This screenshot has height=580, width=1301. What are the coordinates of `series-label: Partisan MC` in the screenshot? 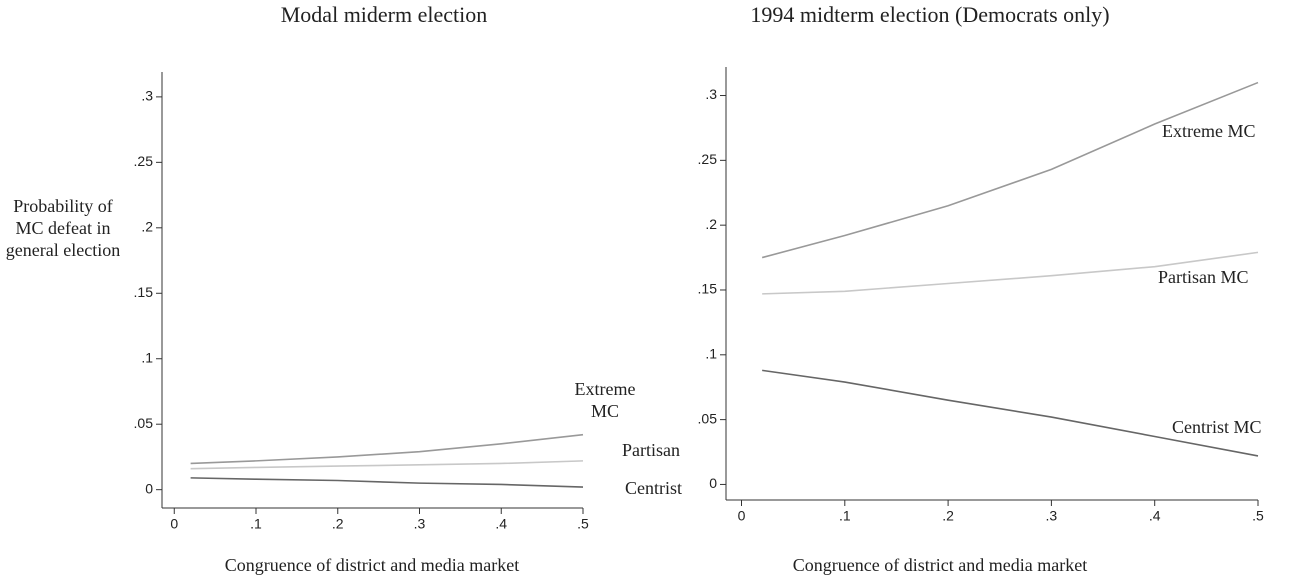 It's located at (1203, 277).